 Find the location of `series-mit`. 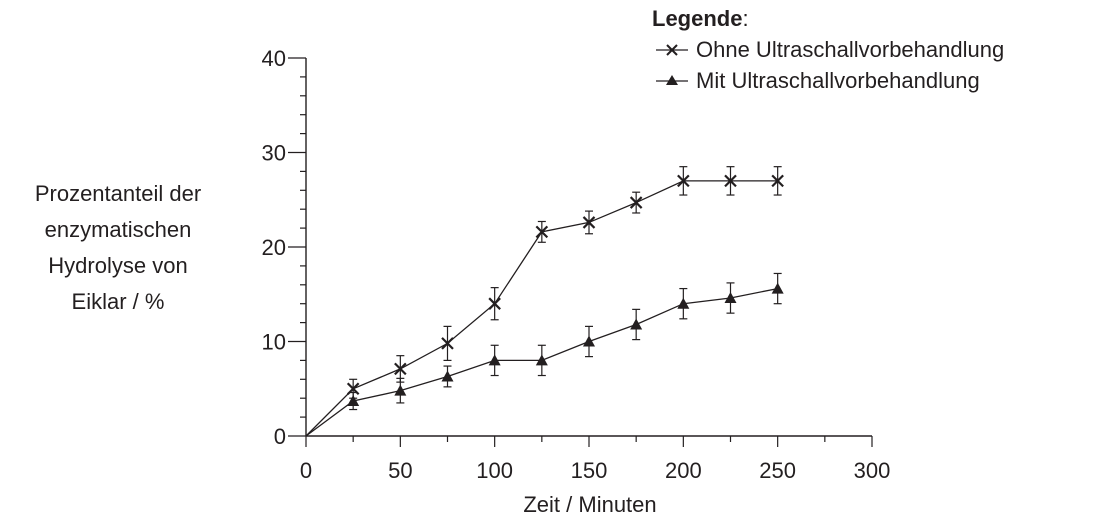

series-mit is located at coordinates (544, 354).